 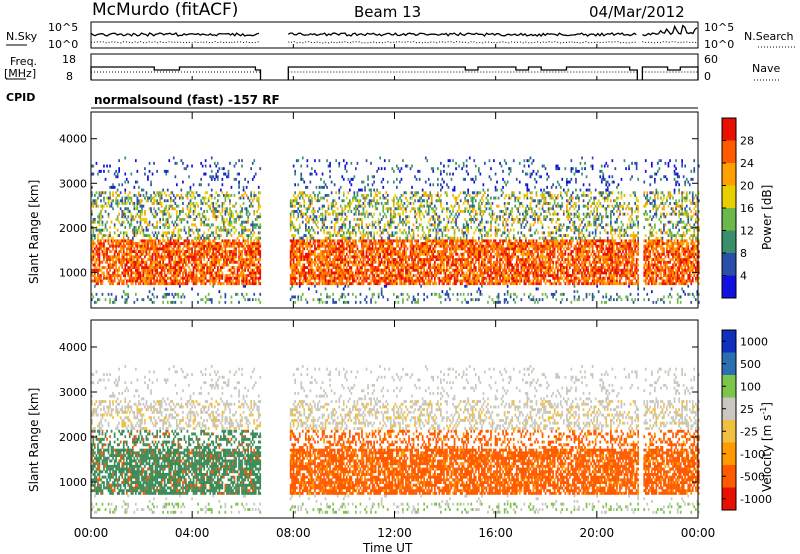 I want to click on nsky-trace, so click(x=462, y=34).